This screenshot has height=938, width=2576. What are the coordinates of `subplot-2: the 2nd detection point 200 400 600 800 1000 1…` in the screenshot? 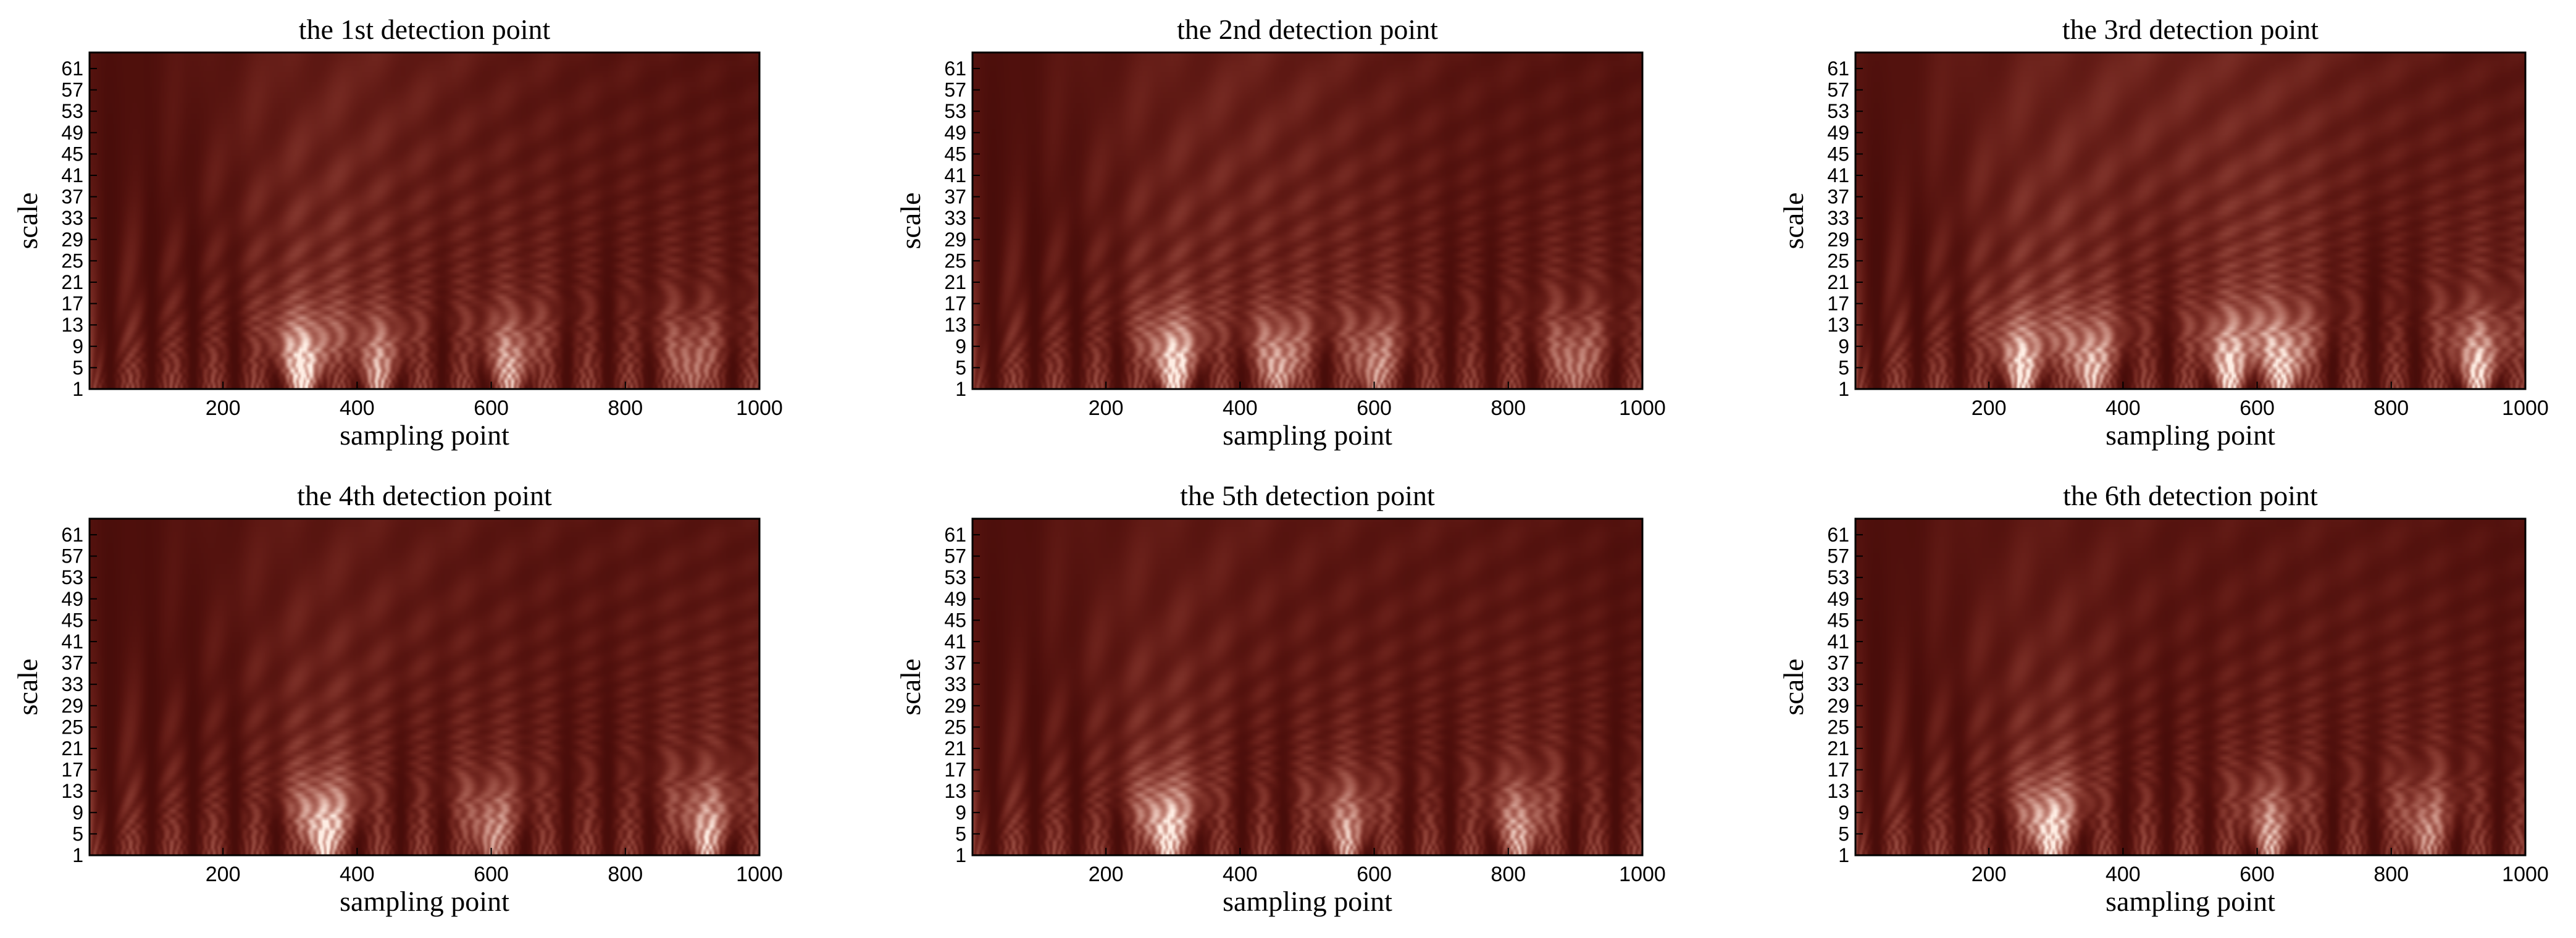 It's located at (1281, 232).